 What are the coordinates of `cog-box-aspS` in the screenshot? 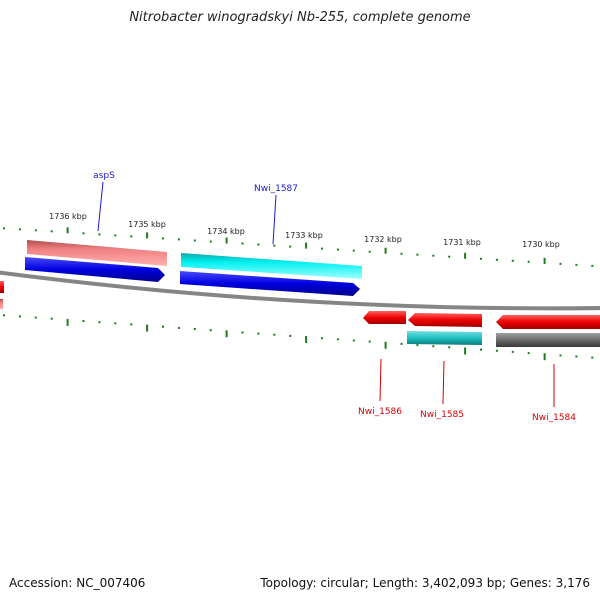 It's located at (97, 253).